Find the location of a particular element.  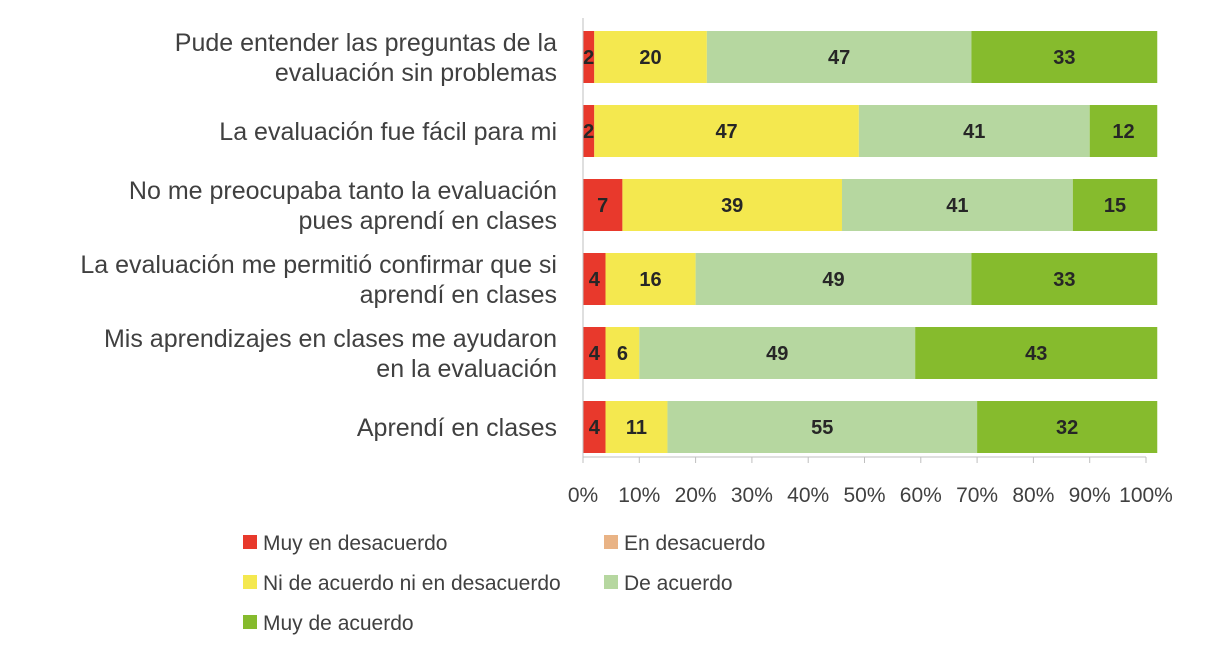

data-label: 11 is located at coordinates (636, 428).